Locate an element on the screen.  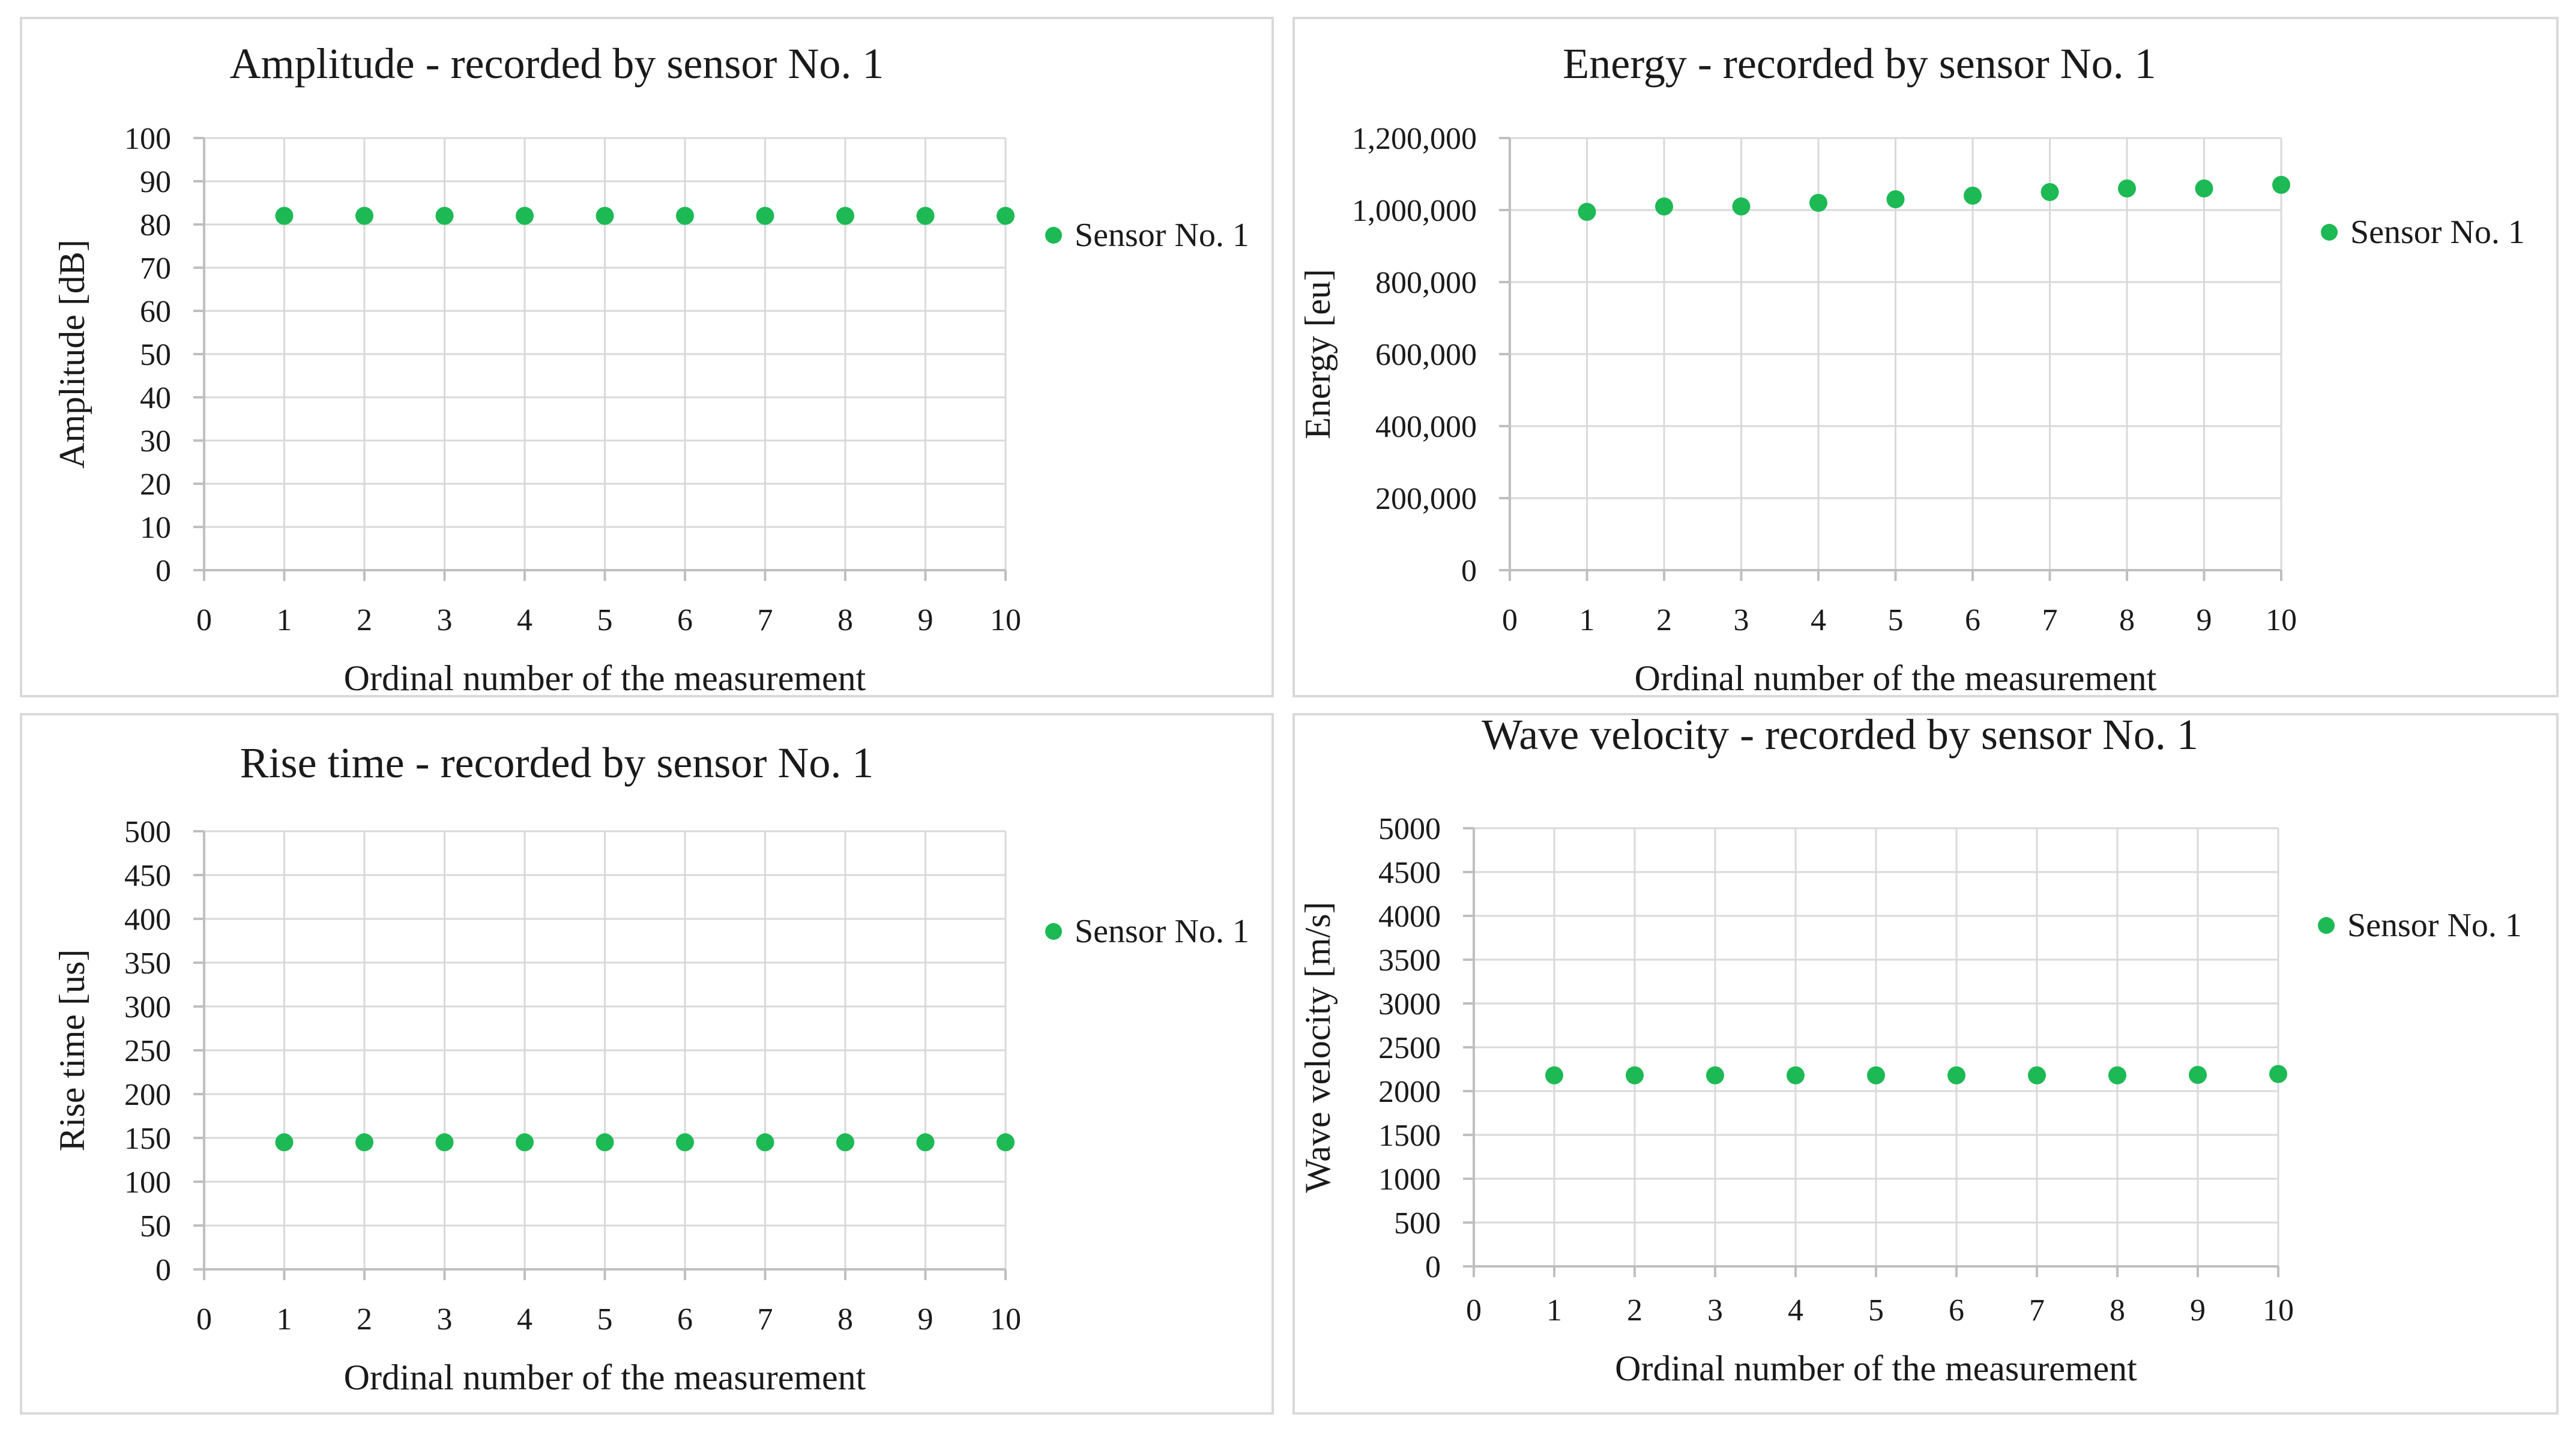
y-tick-label: 300 is located at coordinates (147, 1007).